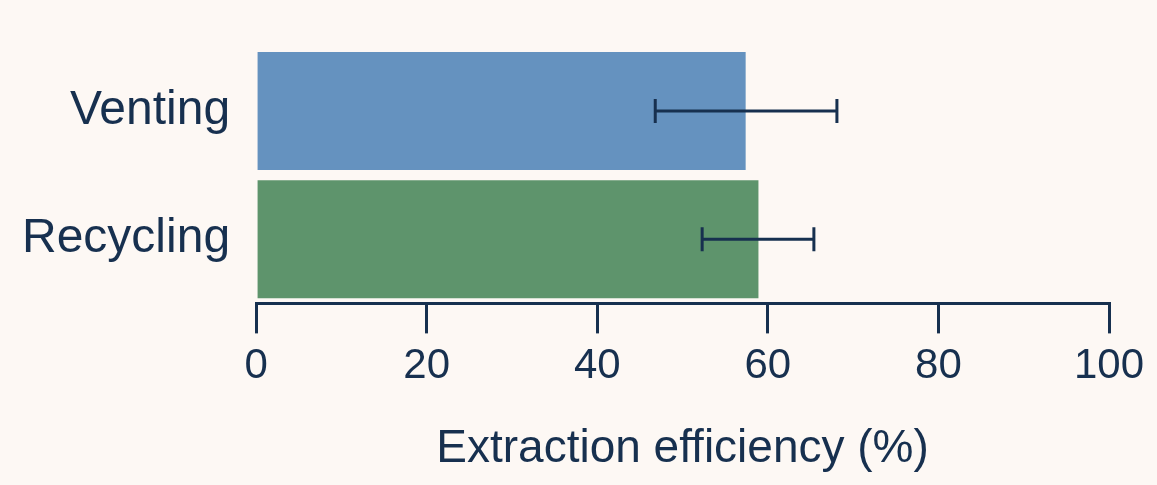 This screenshot has height=485, width=1157. I want to click on x-tick-label: 40, so click(597, 364).